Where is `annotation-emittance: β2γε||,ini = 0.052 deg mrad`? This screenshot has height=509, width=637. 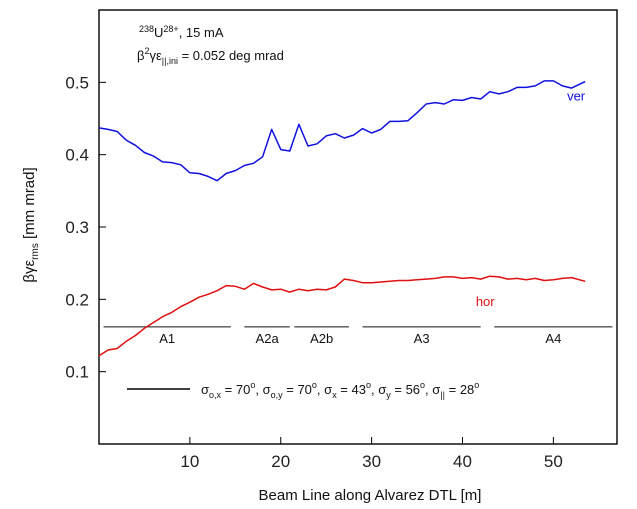
annotation-emittance: β2γε||,ini = 0.052 deg mrad is located at coordinates (210, 56).